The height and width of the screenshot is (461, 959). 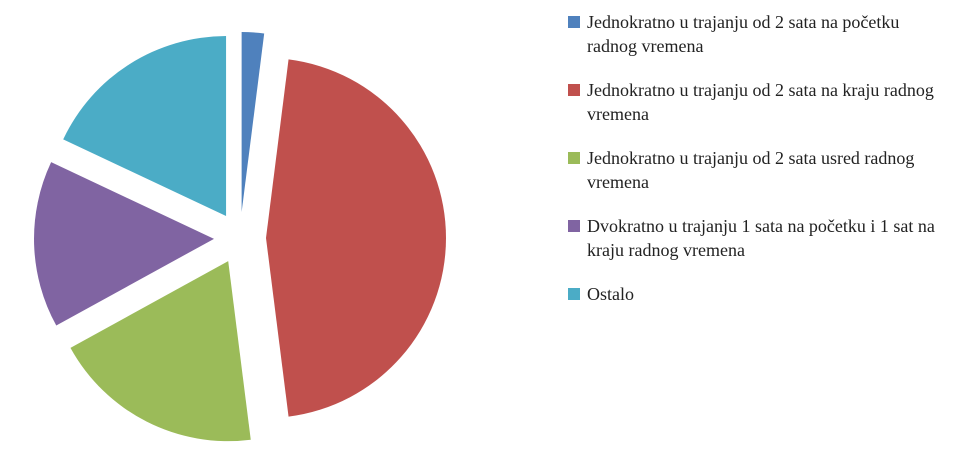 What do you see at coordinates (610, 294) in the screenshot?
I see `legend-label: Ostalo` at bounding box center [610, 294].